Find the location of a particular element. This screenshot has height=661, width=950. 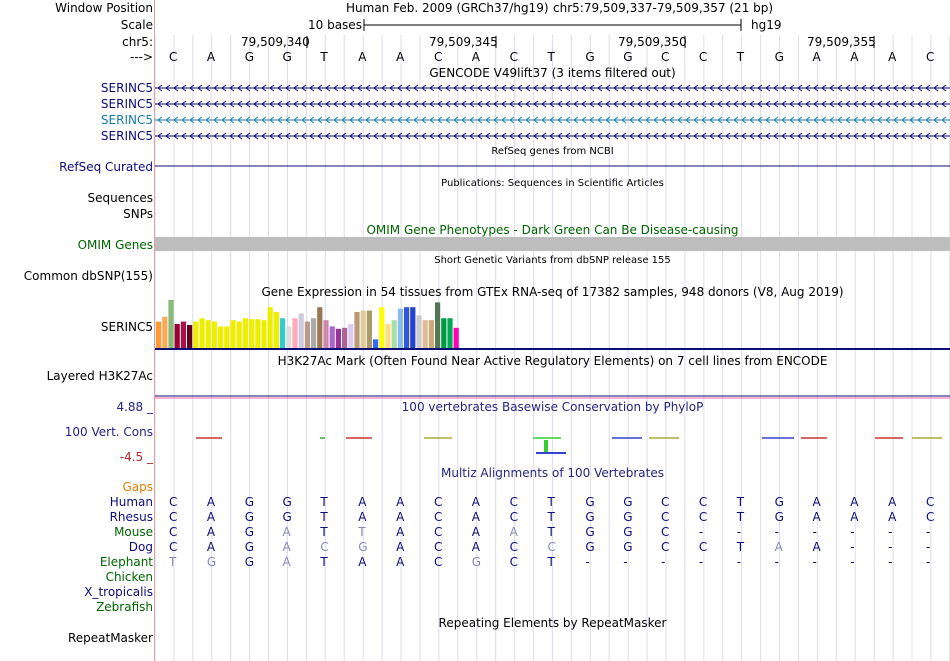

repeatmasker-track-title: Repeating Elements by RepeatMasker is located at coordinates (552, 623).